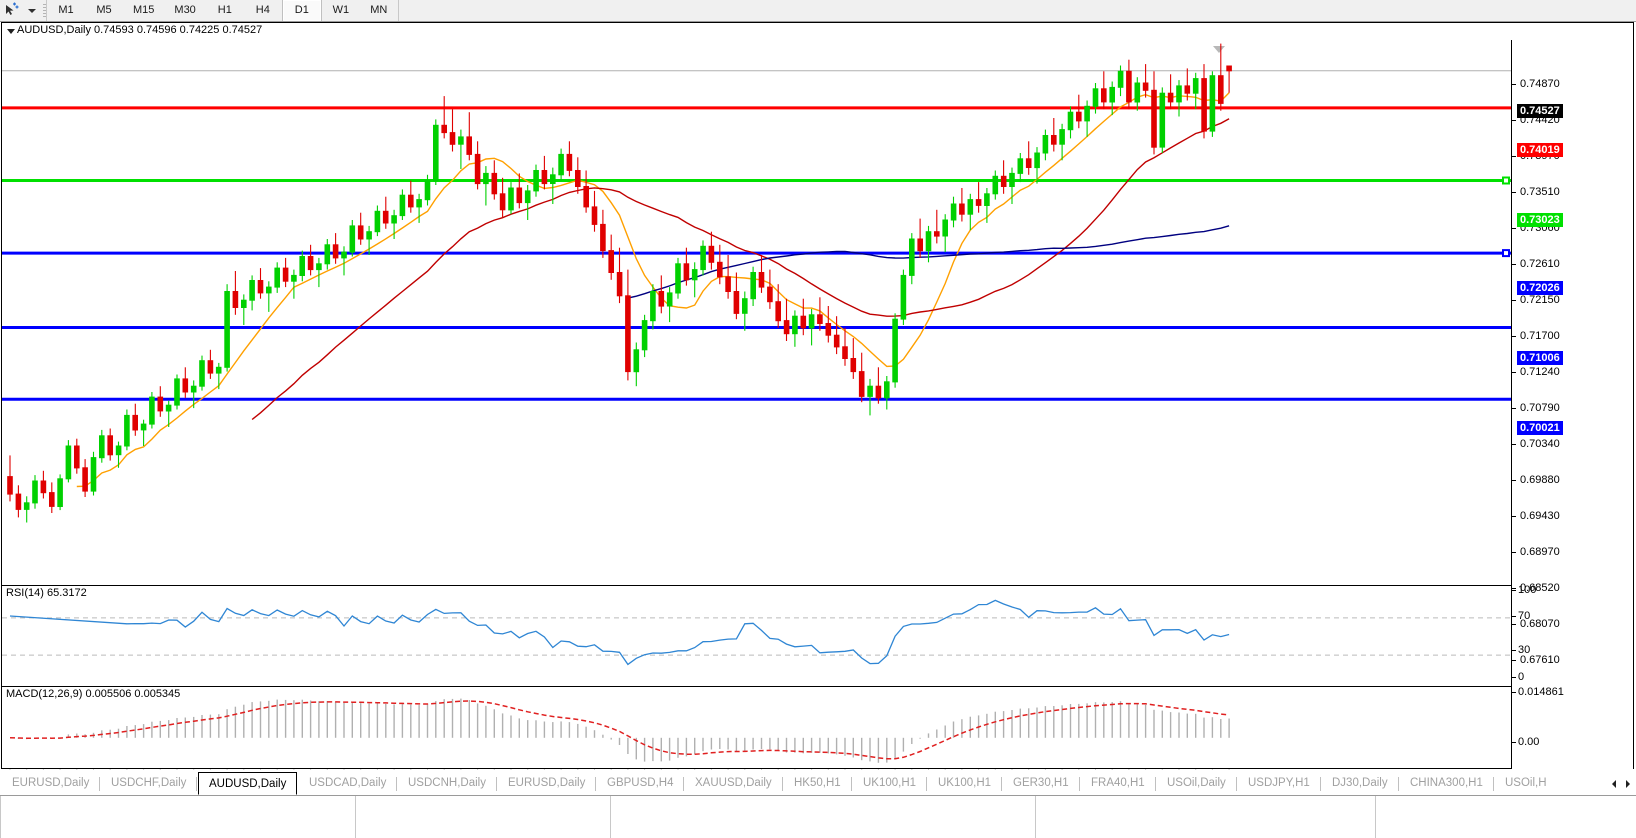 This screenshot has width=1636, height=838. I want to click on tab-usdchf-daily: USDCHF,Daily, so click(149, 783).